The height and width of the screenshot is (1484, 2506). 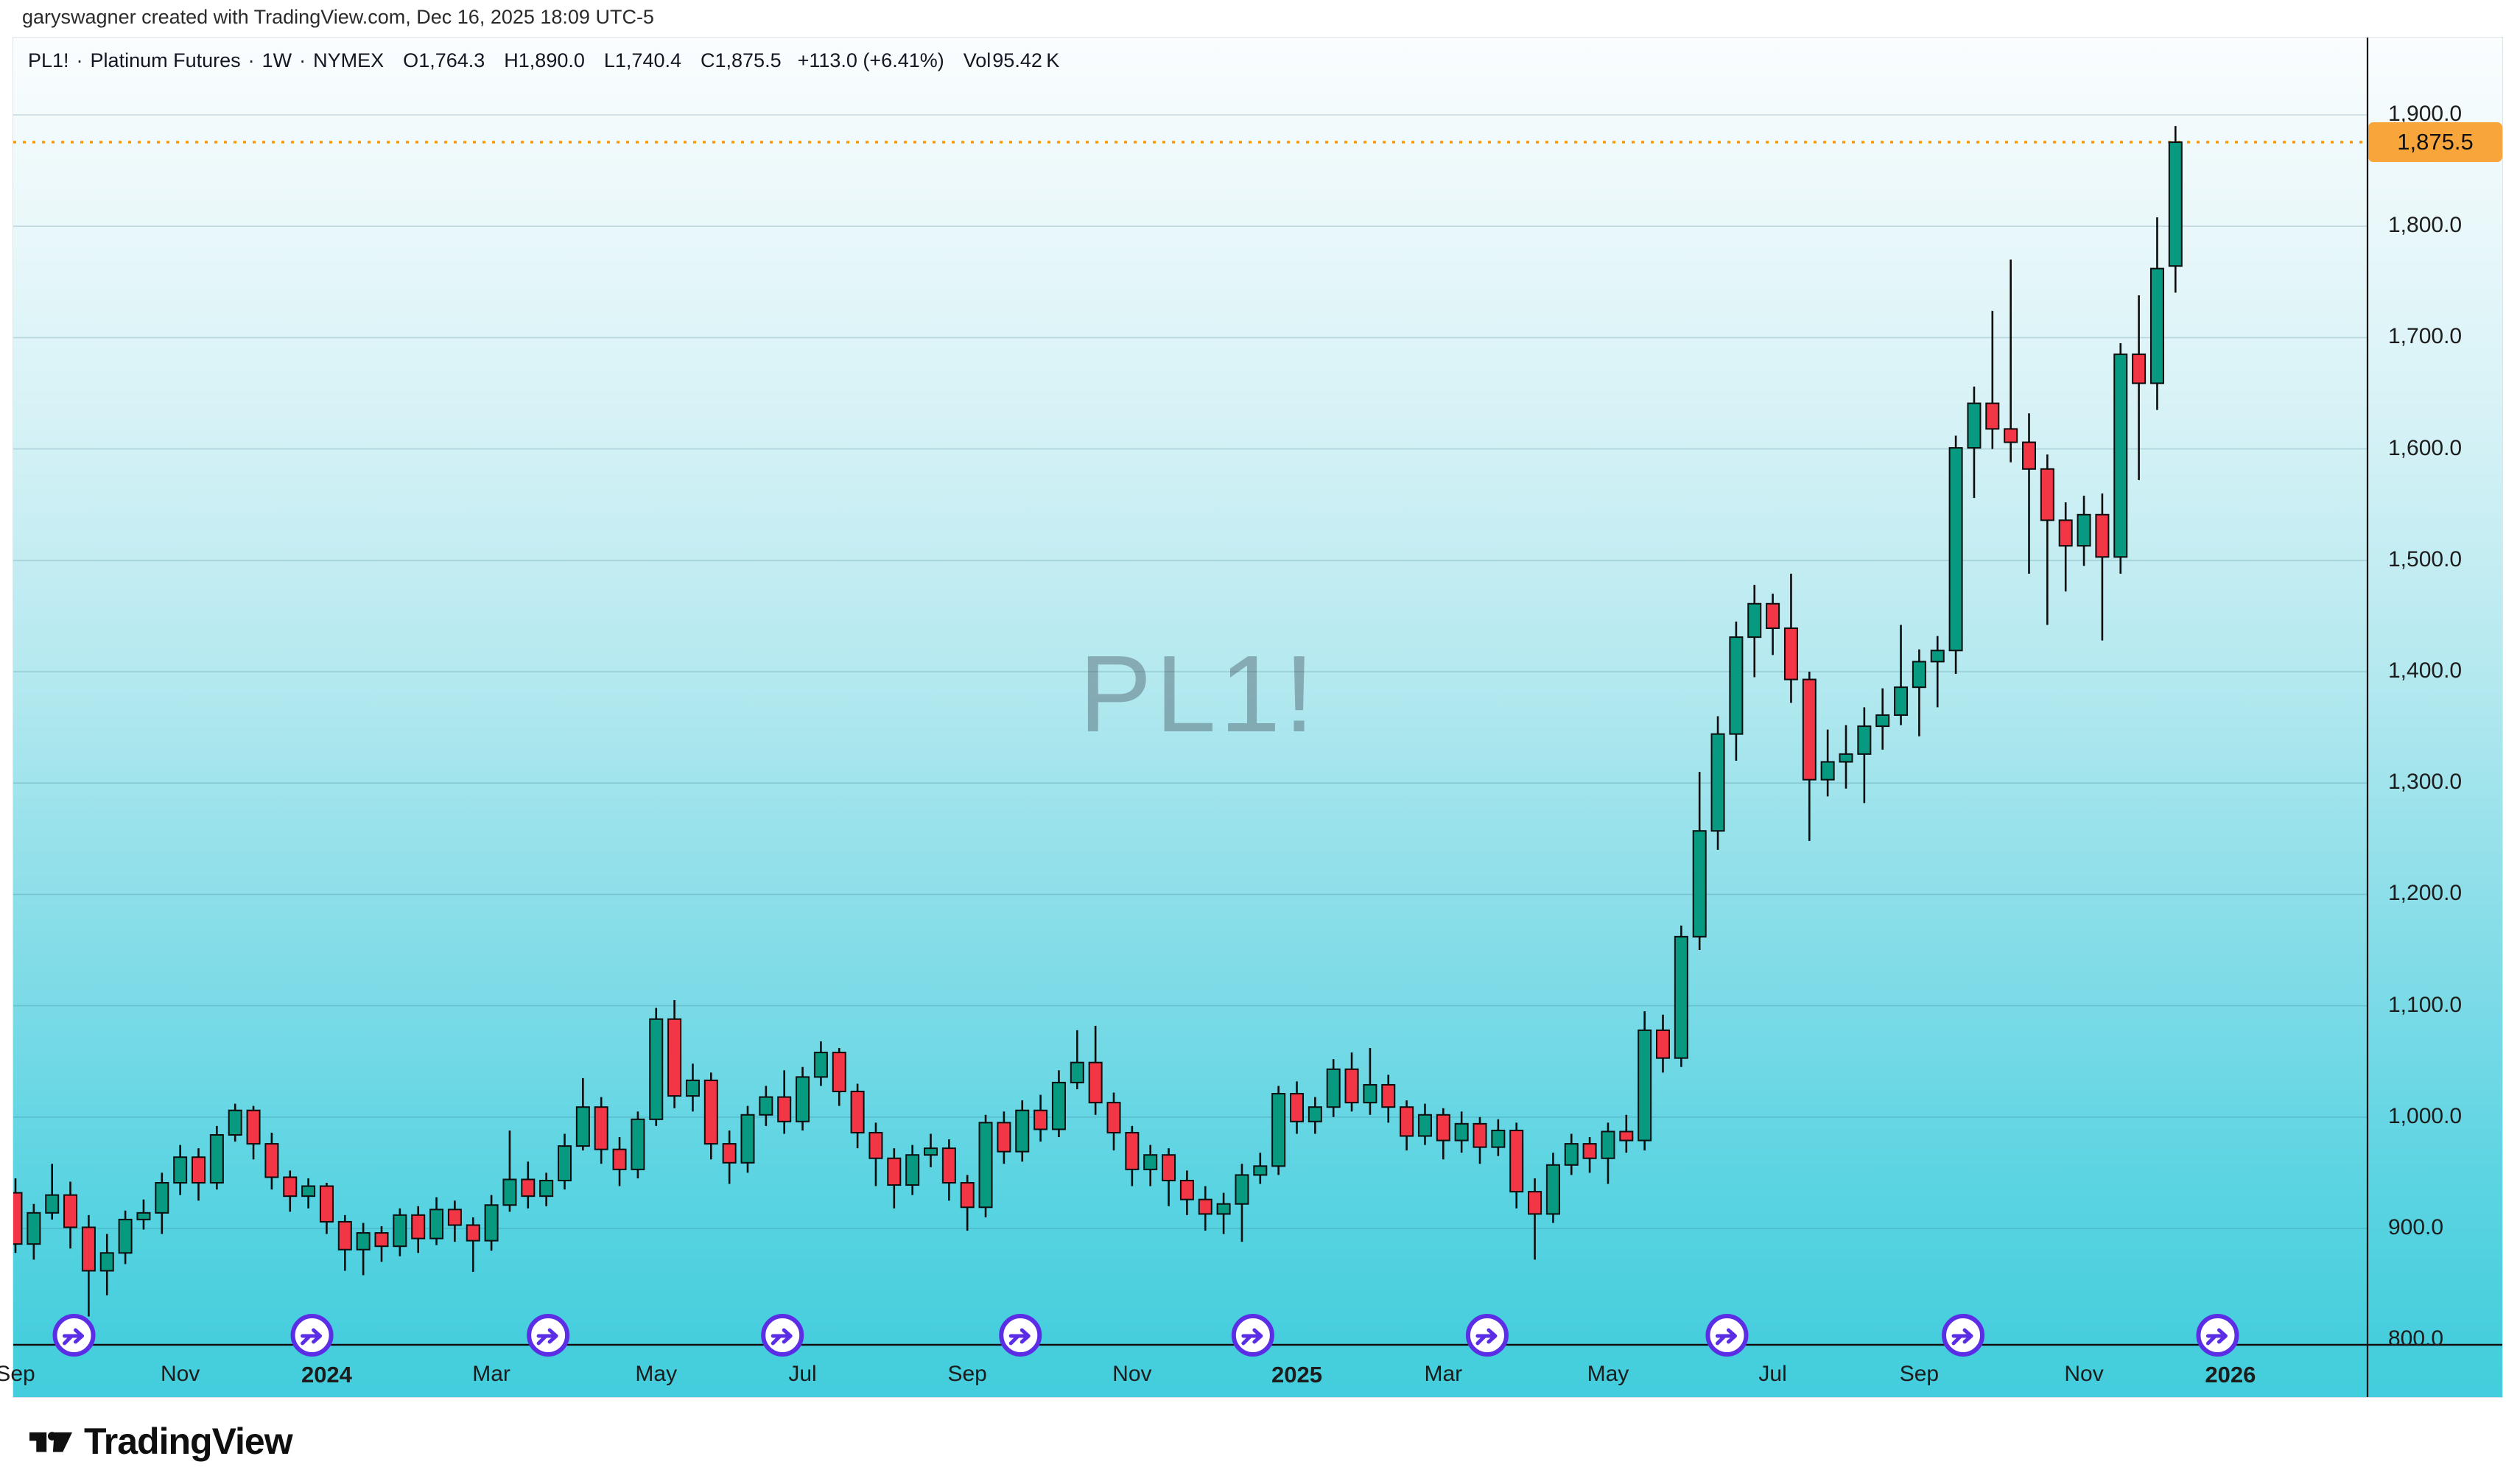 What do you see at coordinates (2425, 226) in the screenshot?
I see `price-axis-label: 1,800.0` at bounding box center [2425, 226].